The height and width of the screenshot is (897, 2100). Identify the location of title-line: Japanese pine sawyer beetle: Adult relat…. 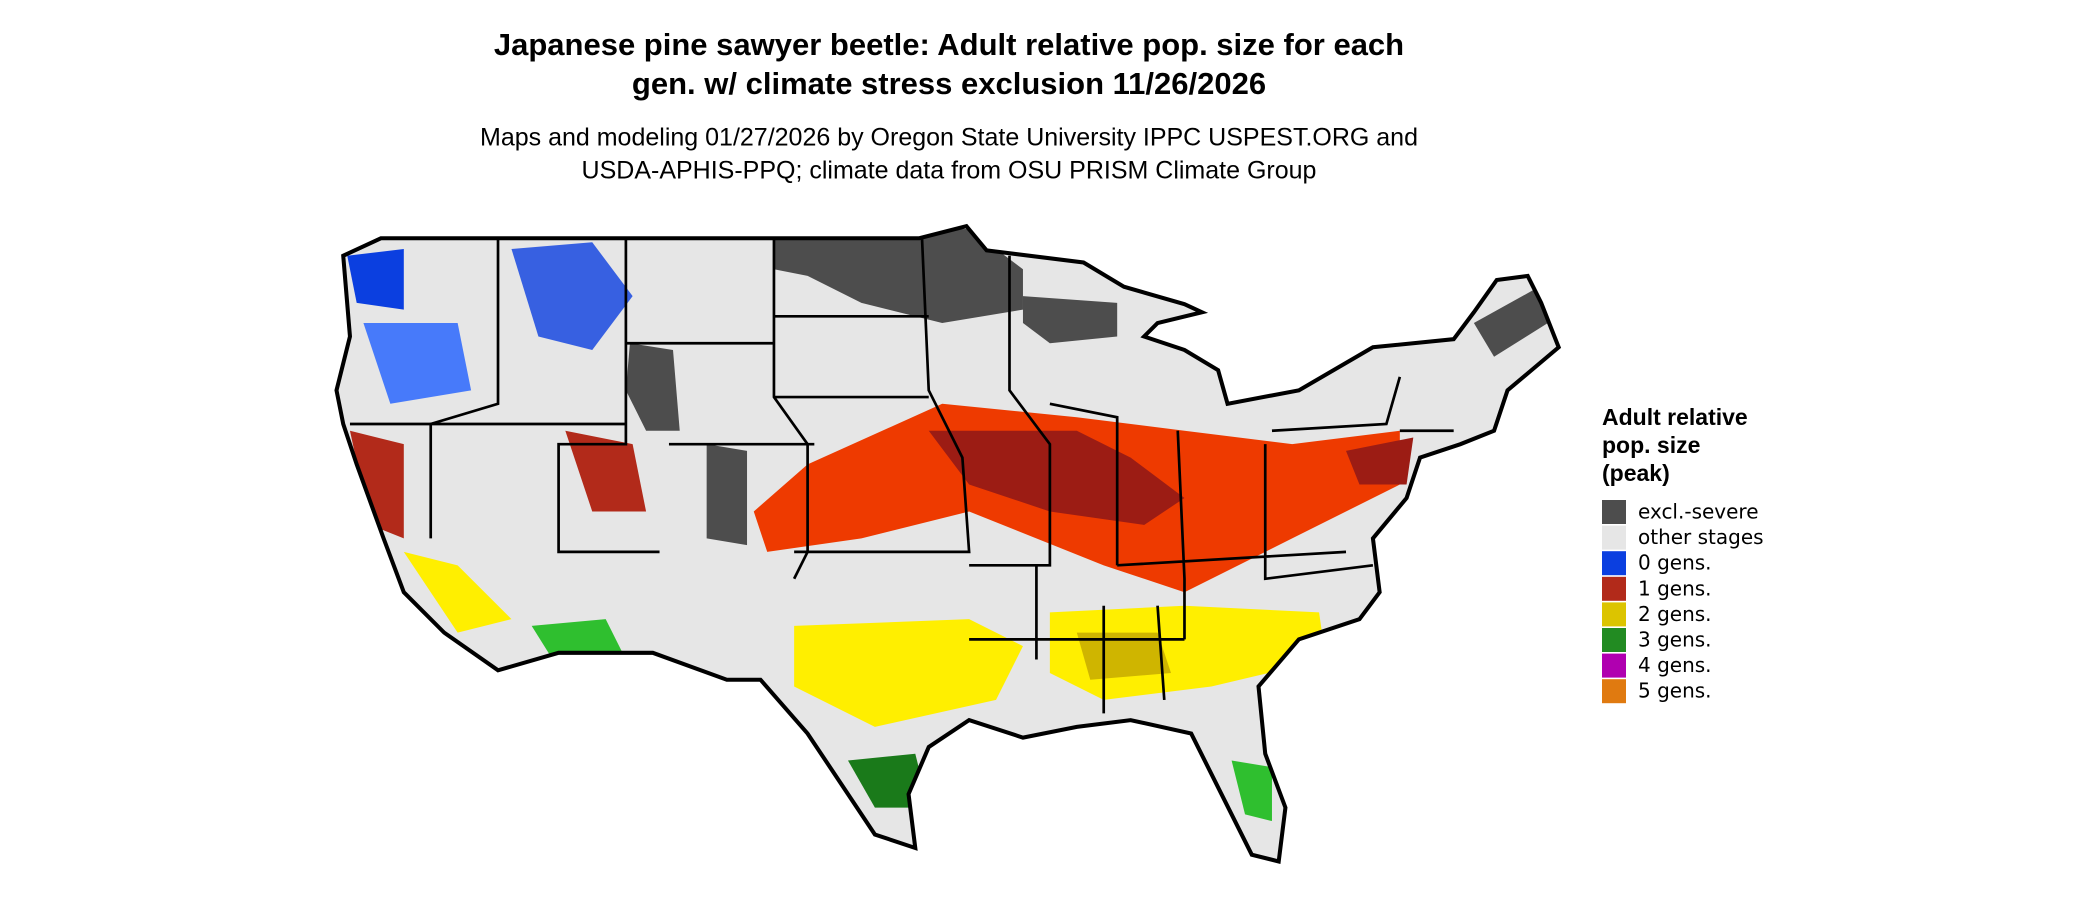
(949, 44).